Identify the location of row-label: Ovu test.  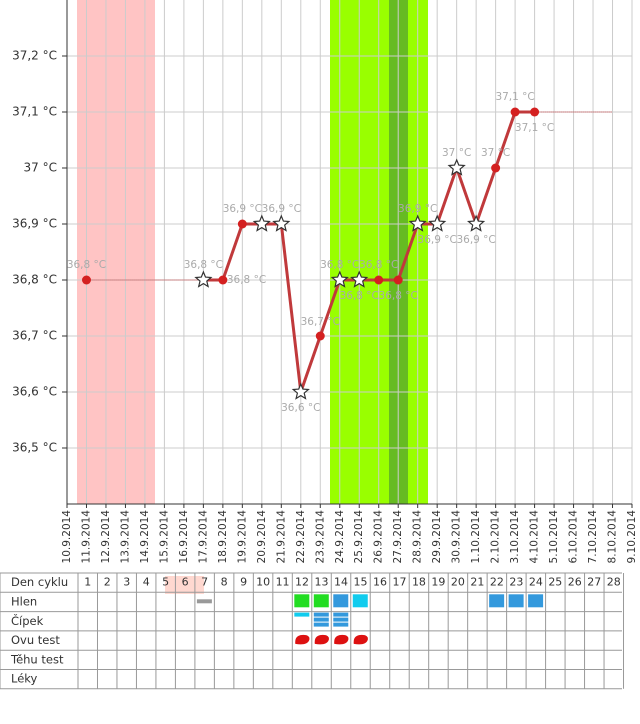
(35, 640).